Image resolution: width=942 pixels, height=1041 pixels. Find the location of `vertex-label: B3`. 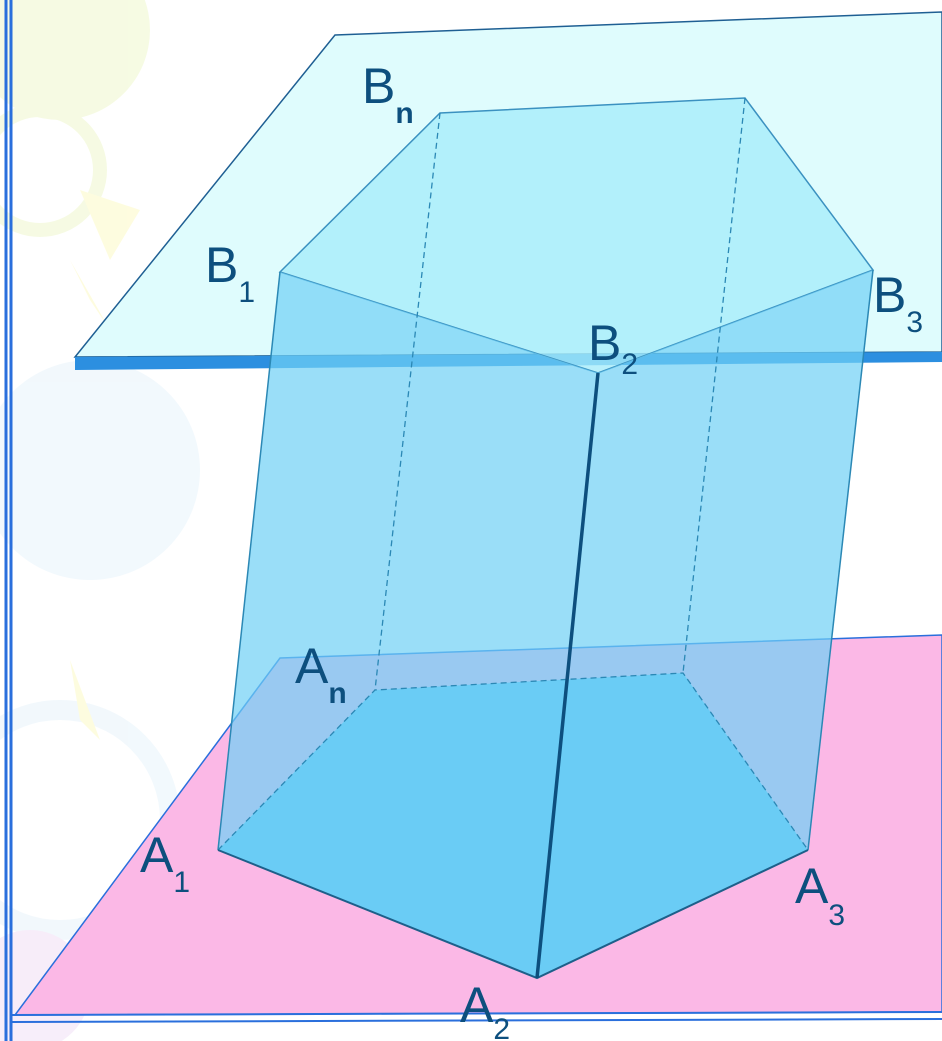

vertex-label: B3 is located at coordinates (898, 303).